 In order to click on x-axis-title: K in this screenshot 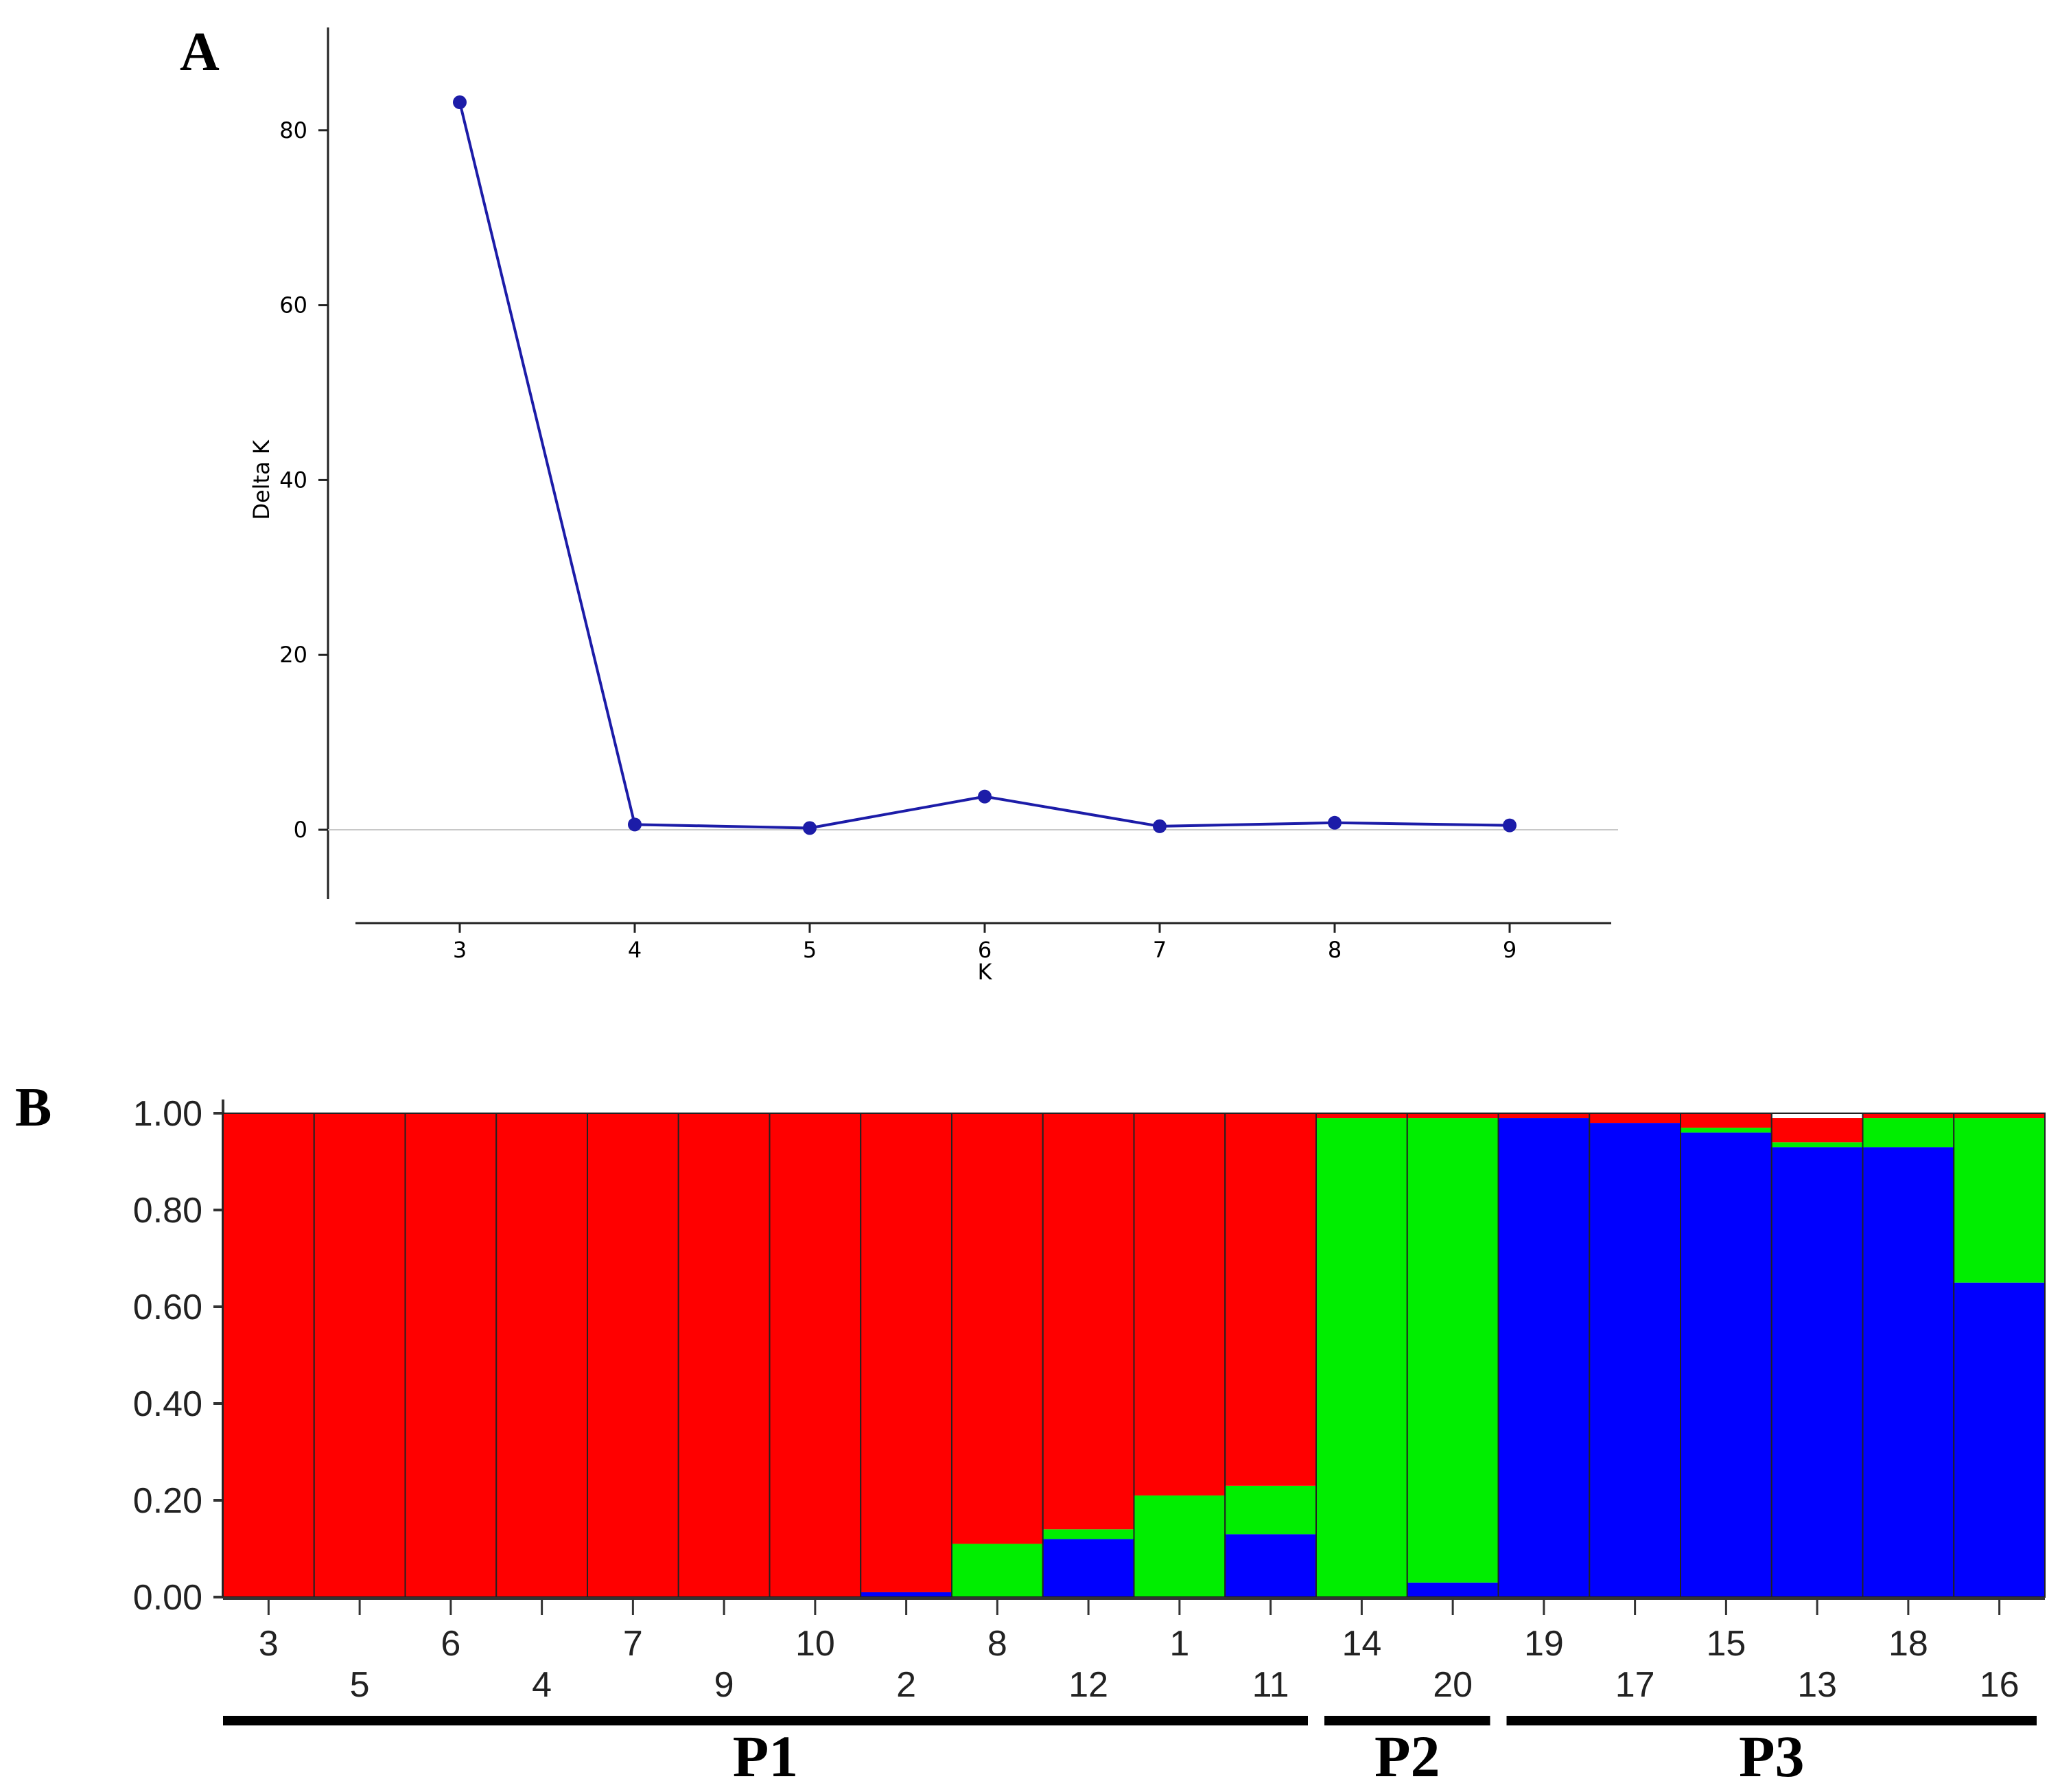, I will do `click(986, 972)`.